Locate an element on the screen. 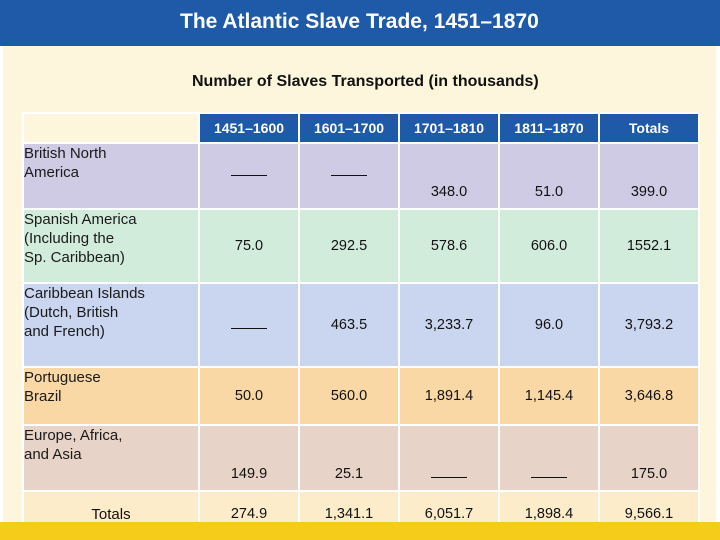  cell-value: 1,891.4 is located at coordinates (449, 396).